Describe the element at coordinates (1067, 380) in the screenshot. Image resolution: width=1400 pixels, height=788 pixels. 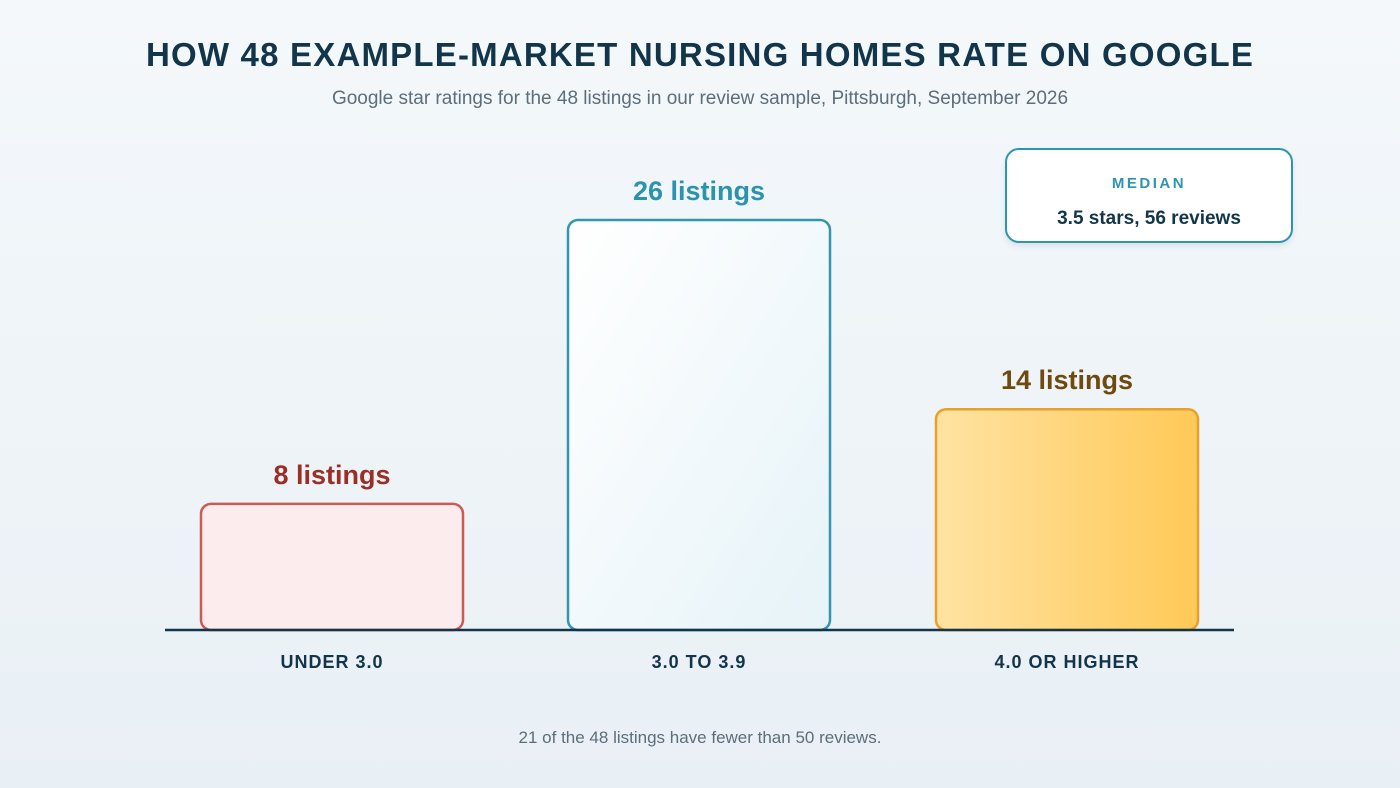
I see `data-label-4-or-higher: 14 listings` at that location.